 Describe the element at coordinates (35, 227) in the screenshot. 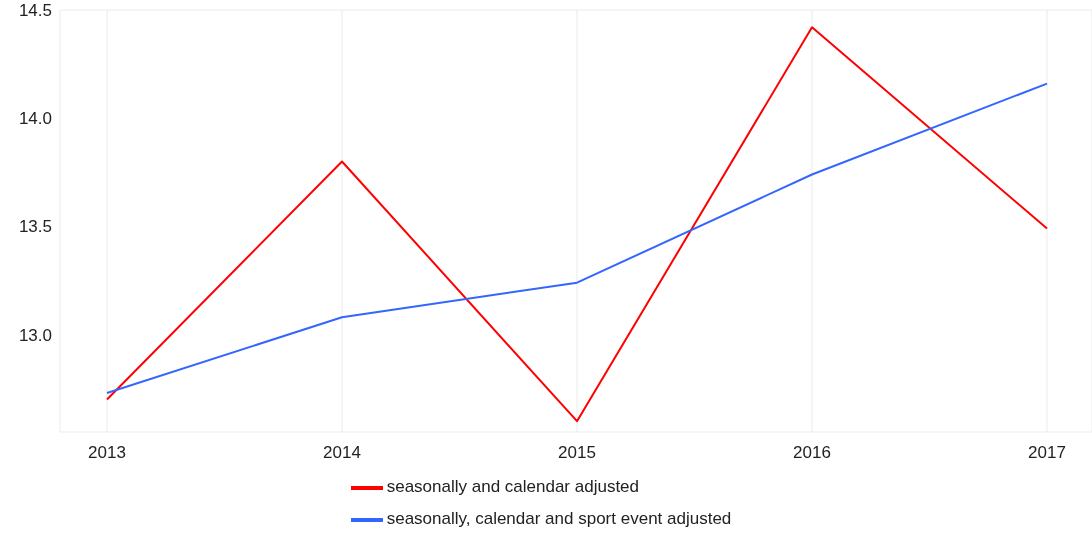

I see `y-tick-label: 13.5` at that location.